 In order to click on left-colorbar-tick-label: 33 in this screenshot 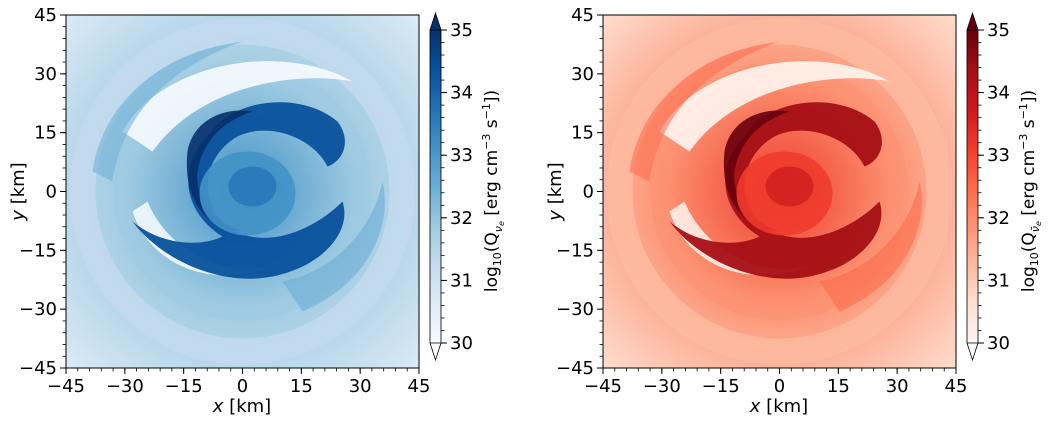, I will do `click(461, 155)`.